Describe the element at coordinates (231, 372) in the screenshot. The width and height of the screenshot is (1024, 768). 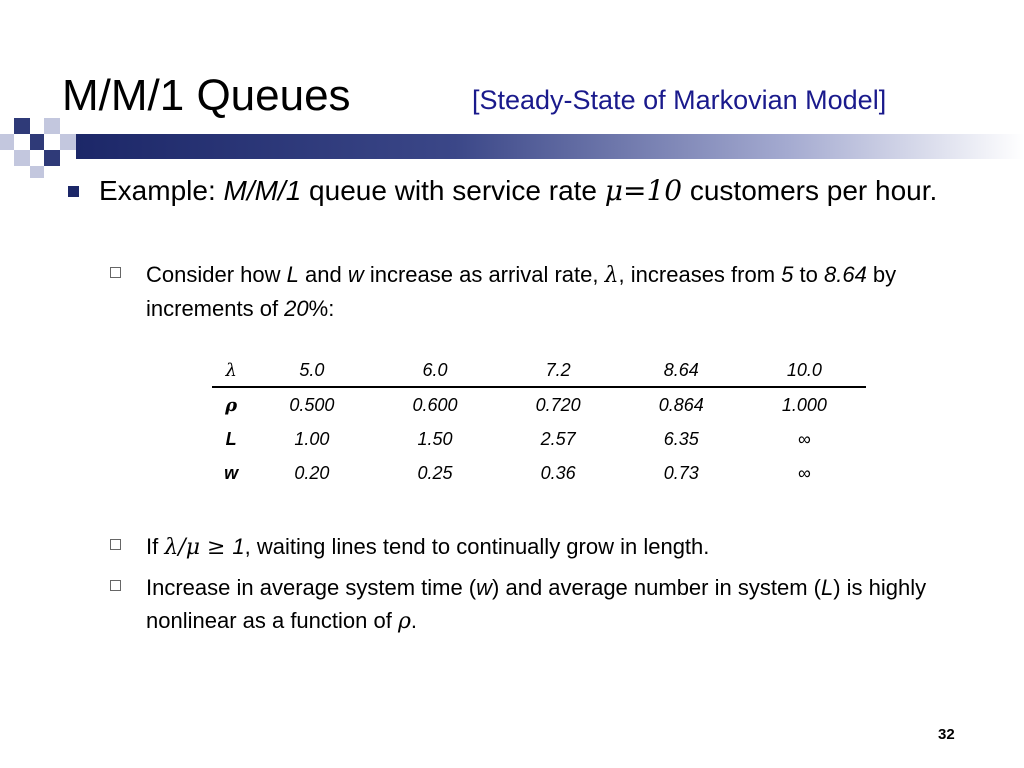
I see `table-header-cell: λ` at that location.